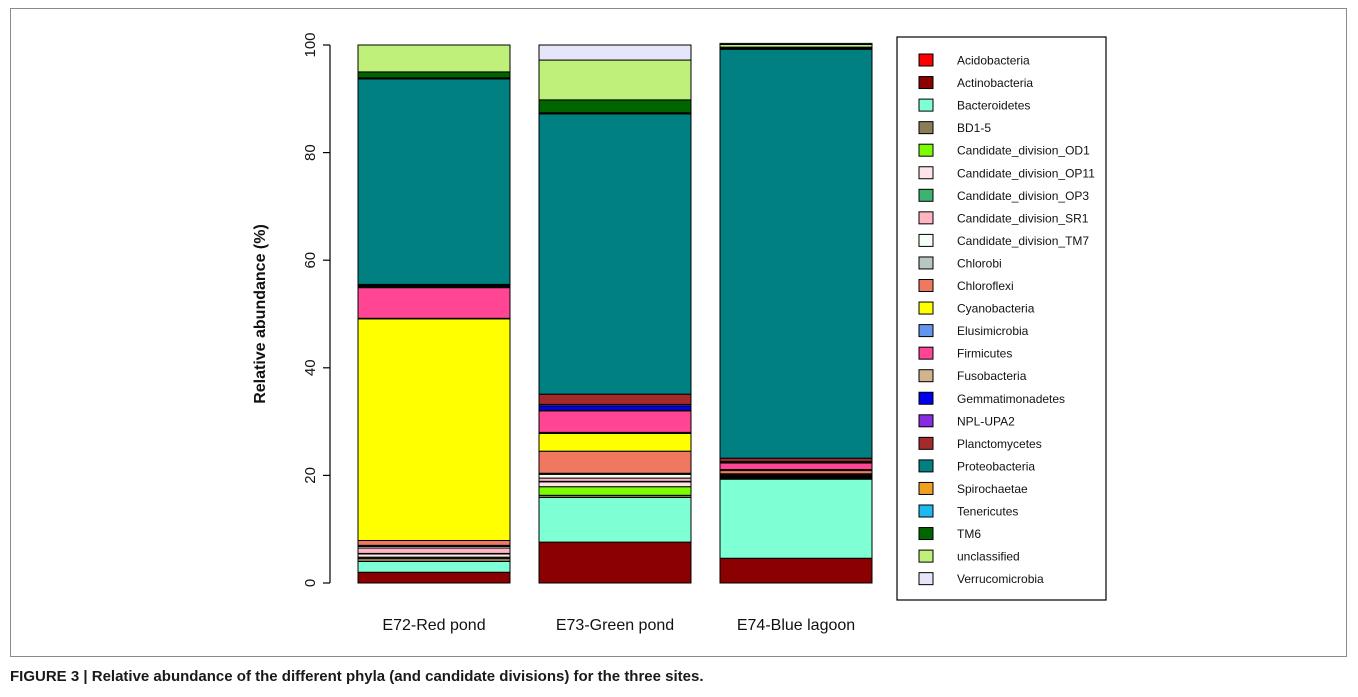 The width and height of the screenshot is (1358, 697). What do you see at coordinates (316, 309) in the screenshot?
I see `y-axis: 0 20 40 60 80 100` at bounding box center [316, 309].